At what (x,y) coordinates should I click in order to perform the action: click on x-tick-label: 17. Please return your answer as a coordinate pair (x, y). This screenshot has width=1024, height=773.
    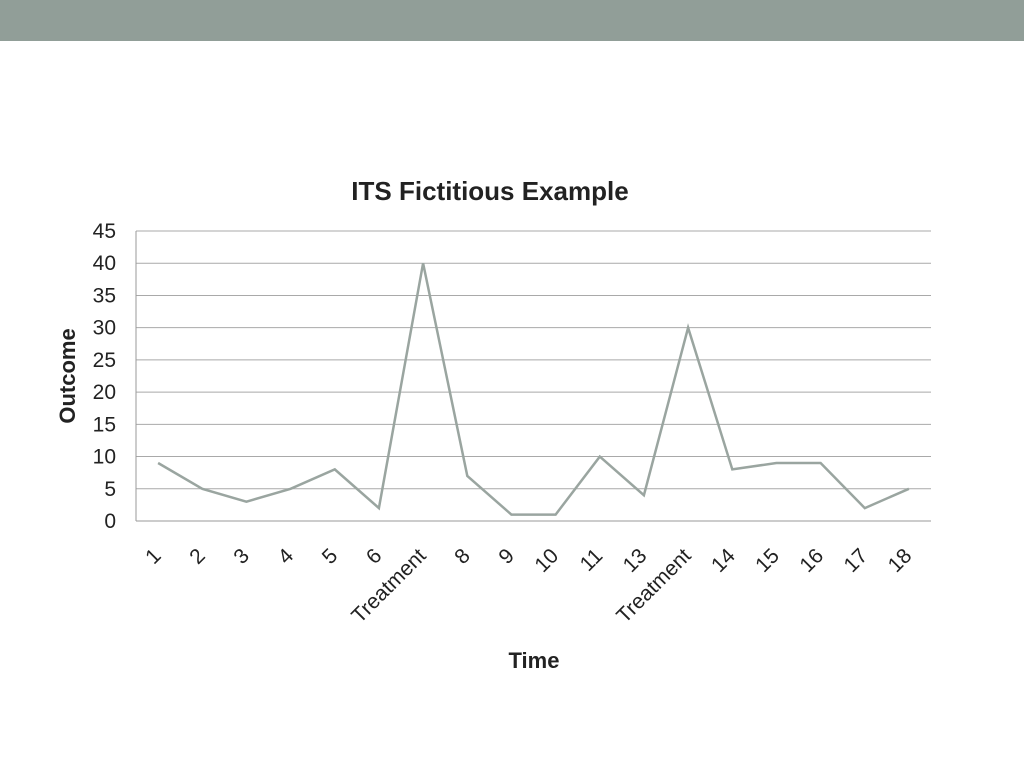
    Looking at the image, I should click on (856, 560).